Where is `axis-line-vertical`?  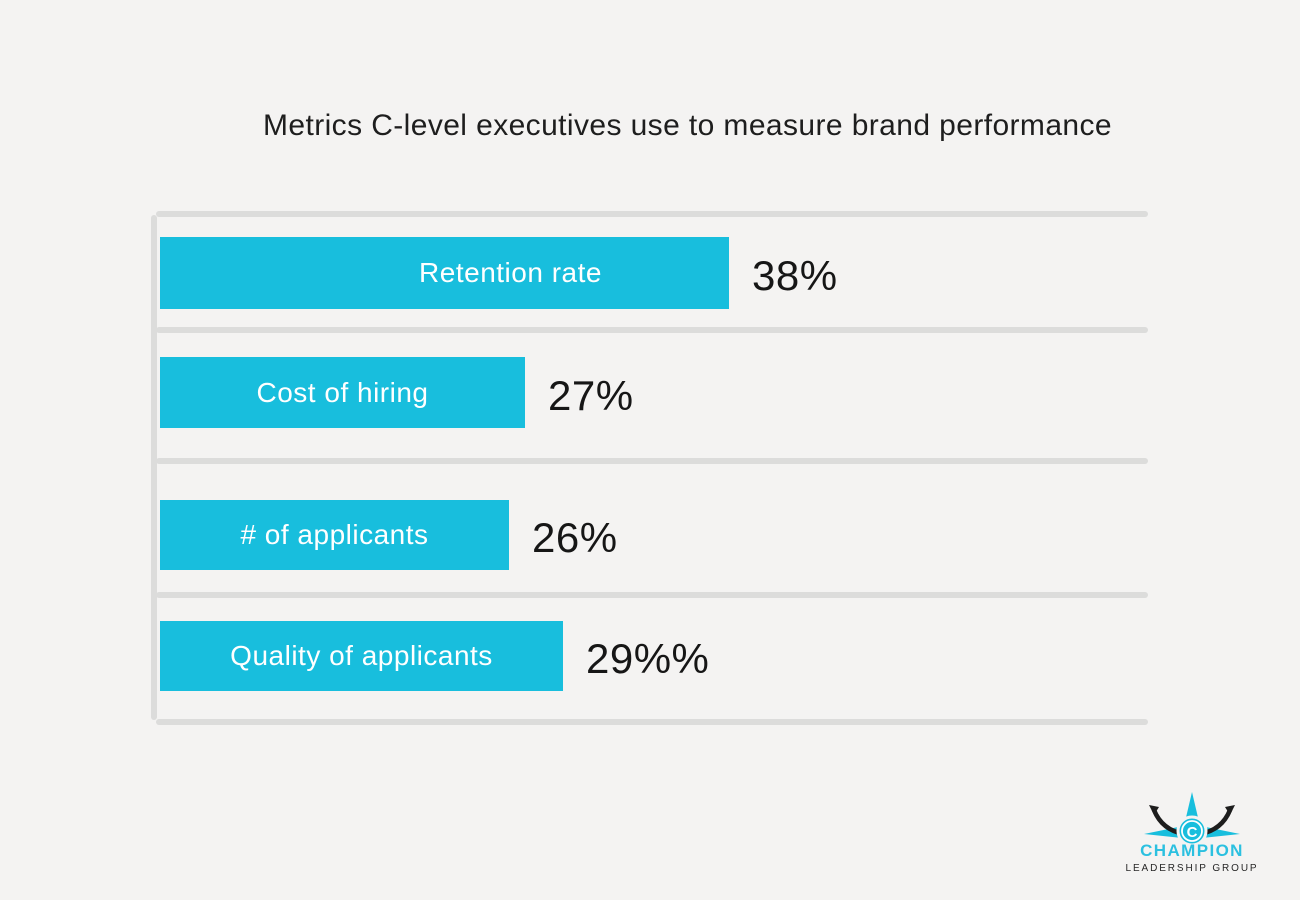
axis-line-vertical is located at coordinates (154, 467).